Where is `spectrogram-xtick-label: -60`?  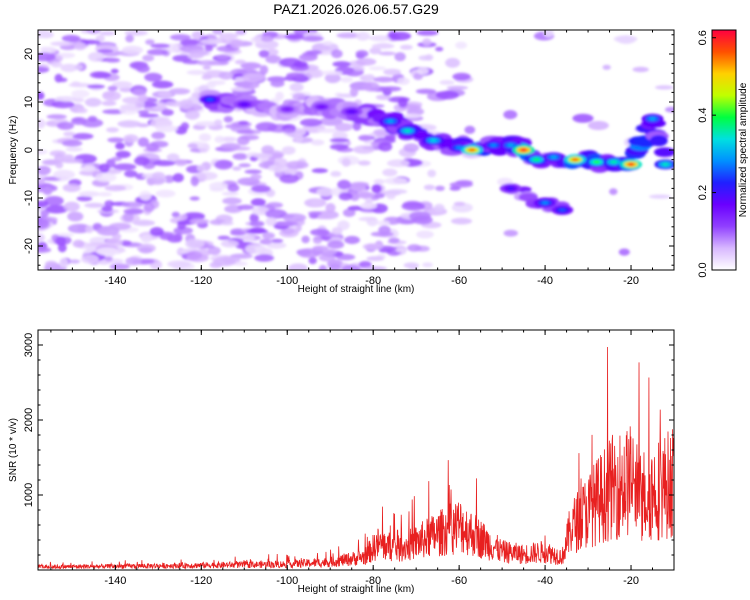 spectrogram-xtick-label: -60 is located at coordinates (459, 281).